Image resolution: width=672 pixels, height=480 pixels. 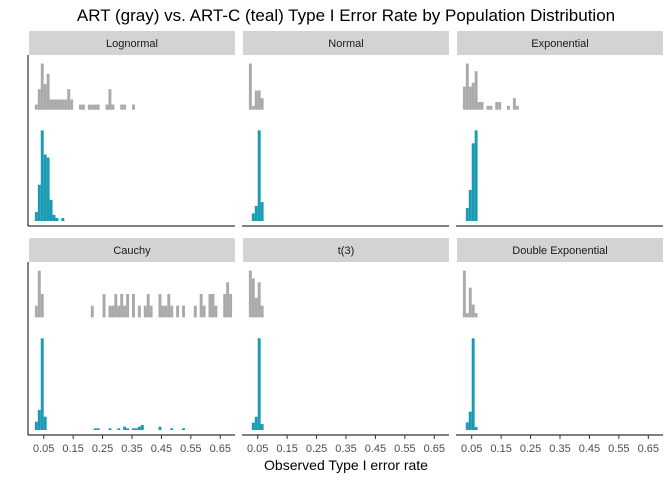 What do you see at coordinates (559, 129) in the screenshot?
I see `facet-panel: Exponential` at bounding box center [559, 129].